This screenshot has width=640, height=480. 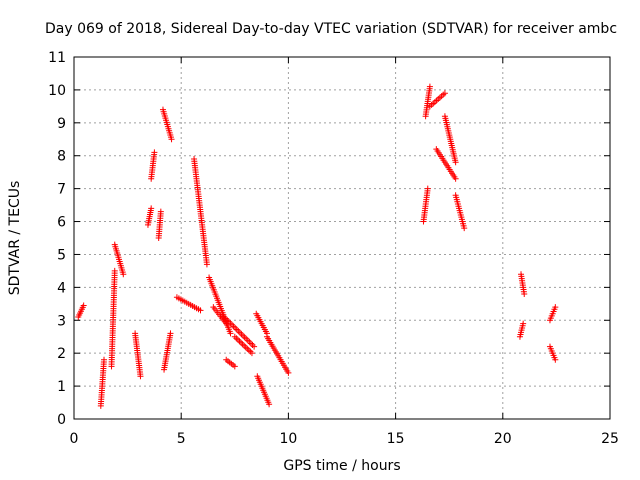 I want to click on y-tick-label: 0, so click(x=61, y=420).